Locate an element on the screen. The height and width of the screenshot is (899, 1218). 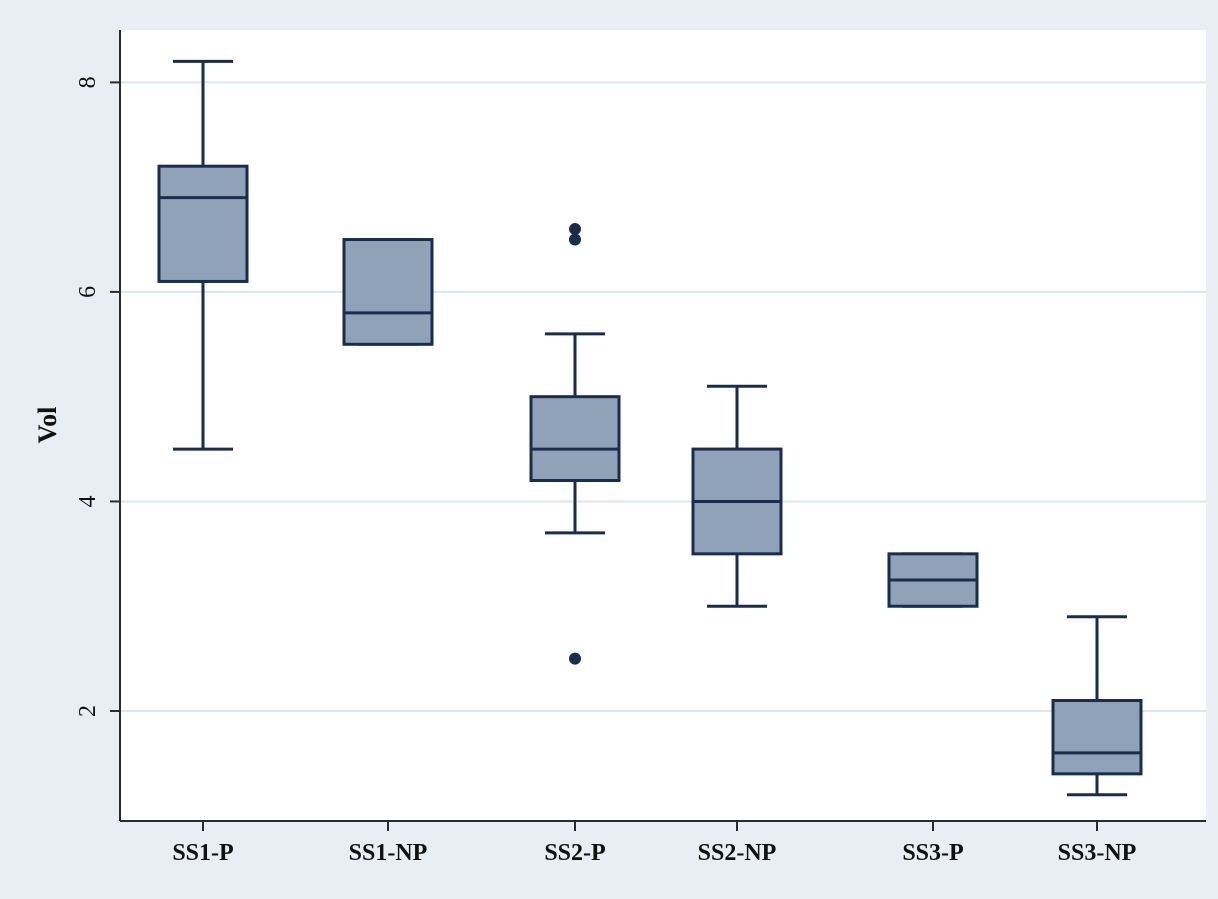
y-axis-label: Vol is located at coordinates (47, 425).